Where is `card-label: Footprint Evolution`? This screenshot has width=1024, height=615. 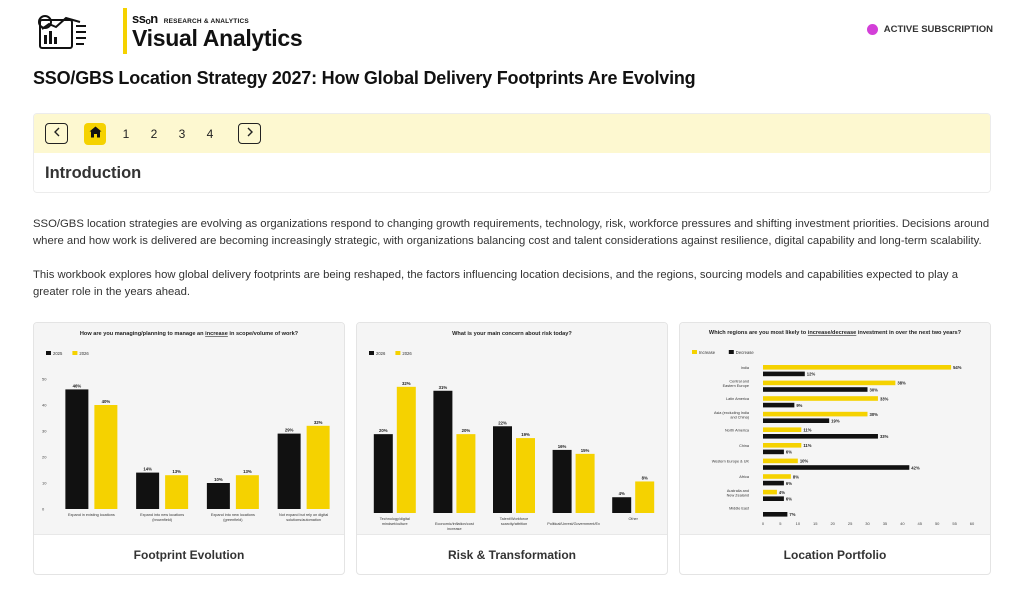 card-label: Footprint Evolution is located at coordinates (189, 555).